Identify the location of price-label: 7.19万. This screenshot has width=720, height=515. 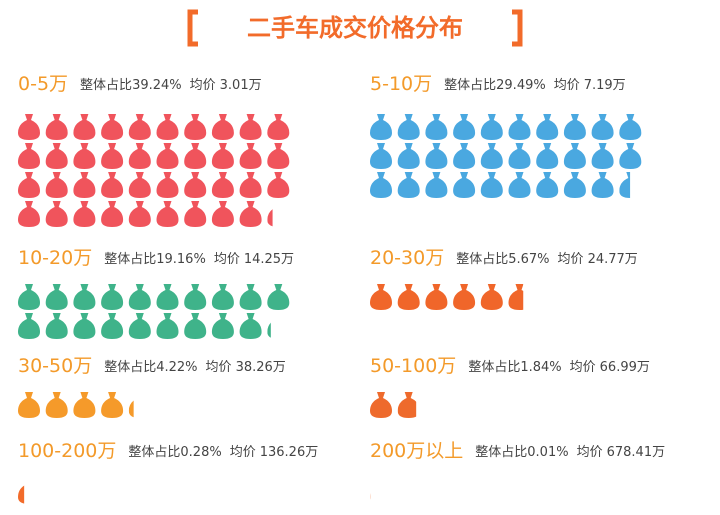
(605, 85).